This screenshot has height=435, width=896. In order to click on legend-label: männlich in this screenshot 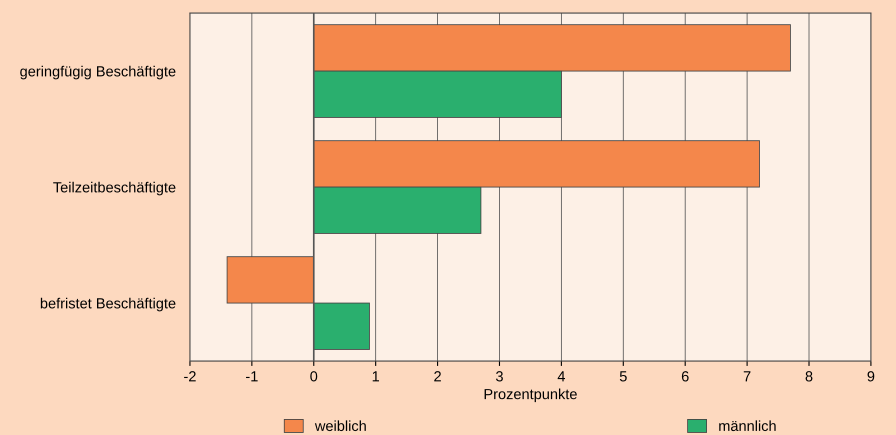, I will do `click(747, 426)`.